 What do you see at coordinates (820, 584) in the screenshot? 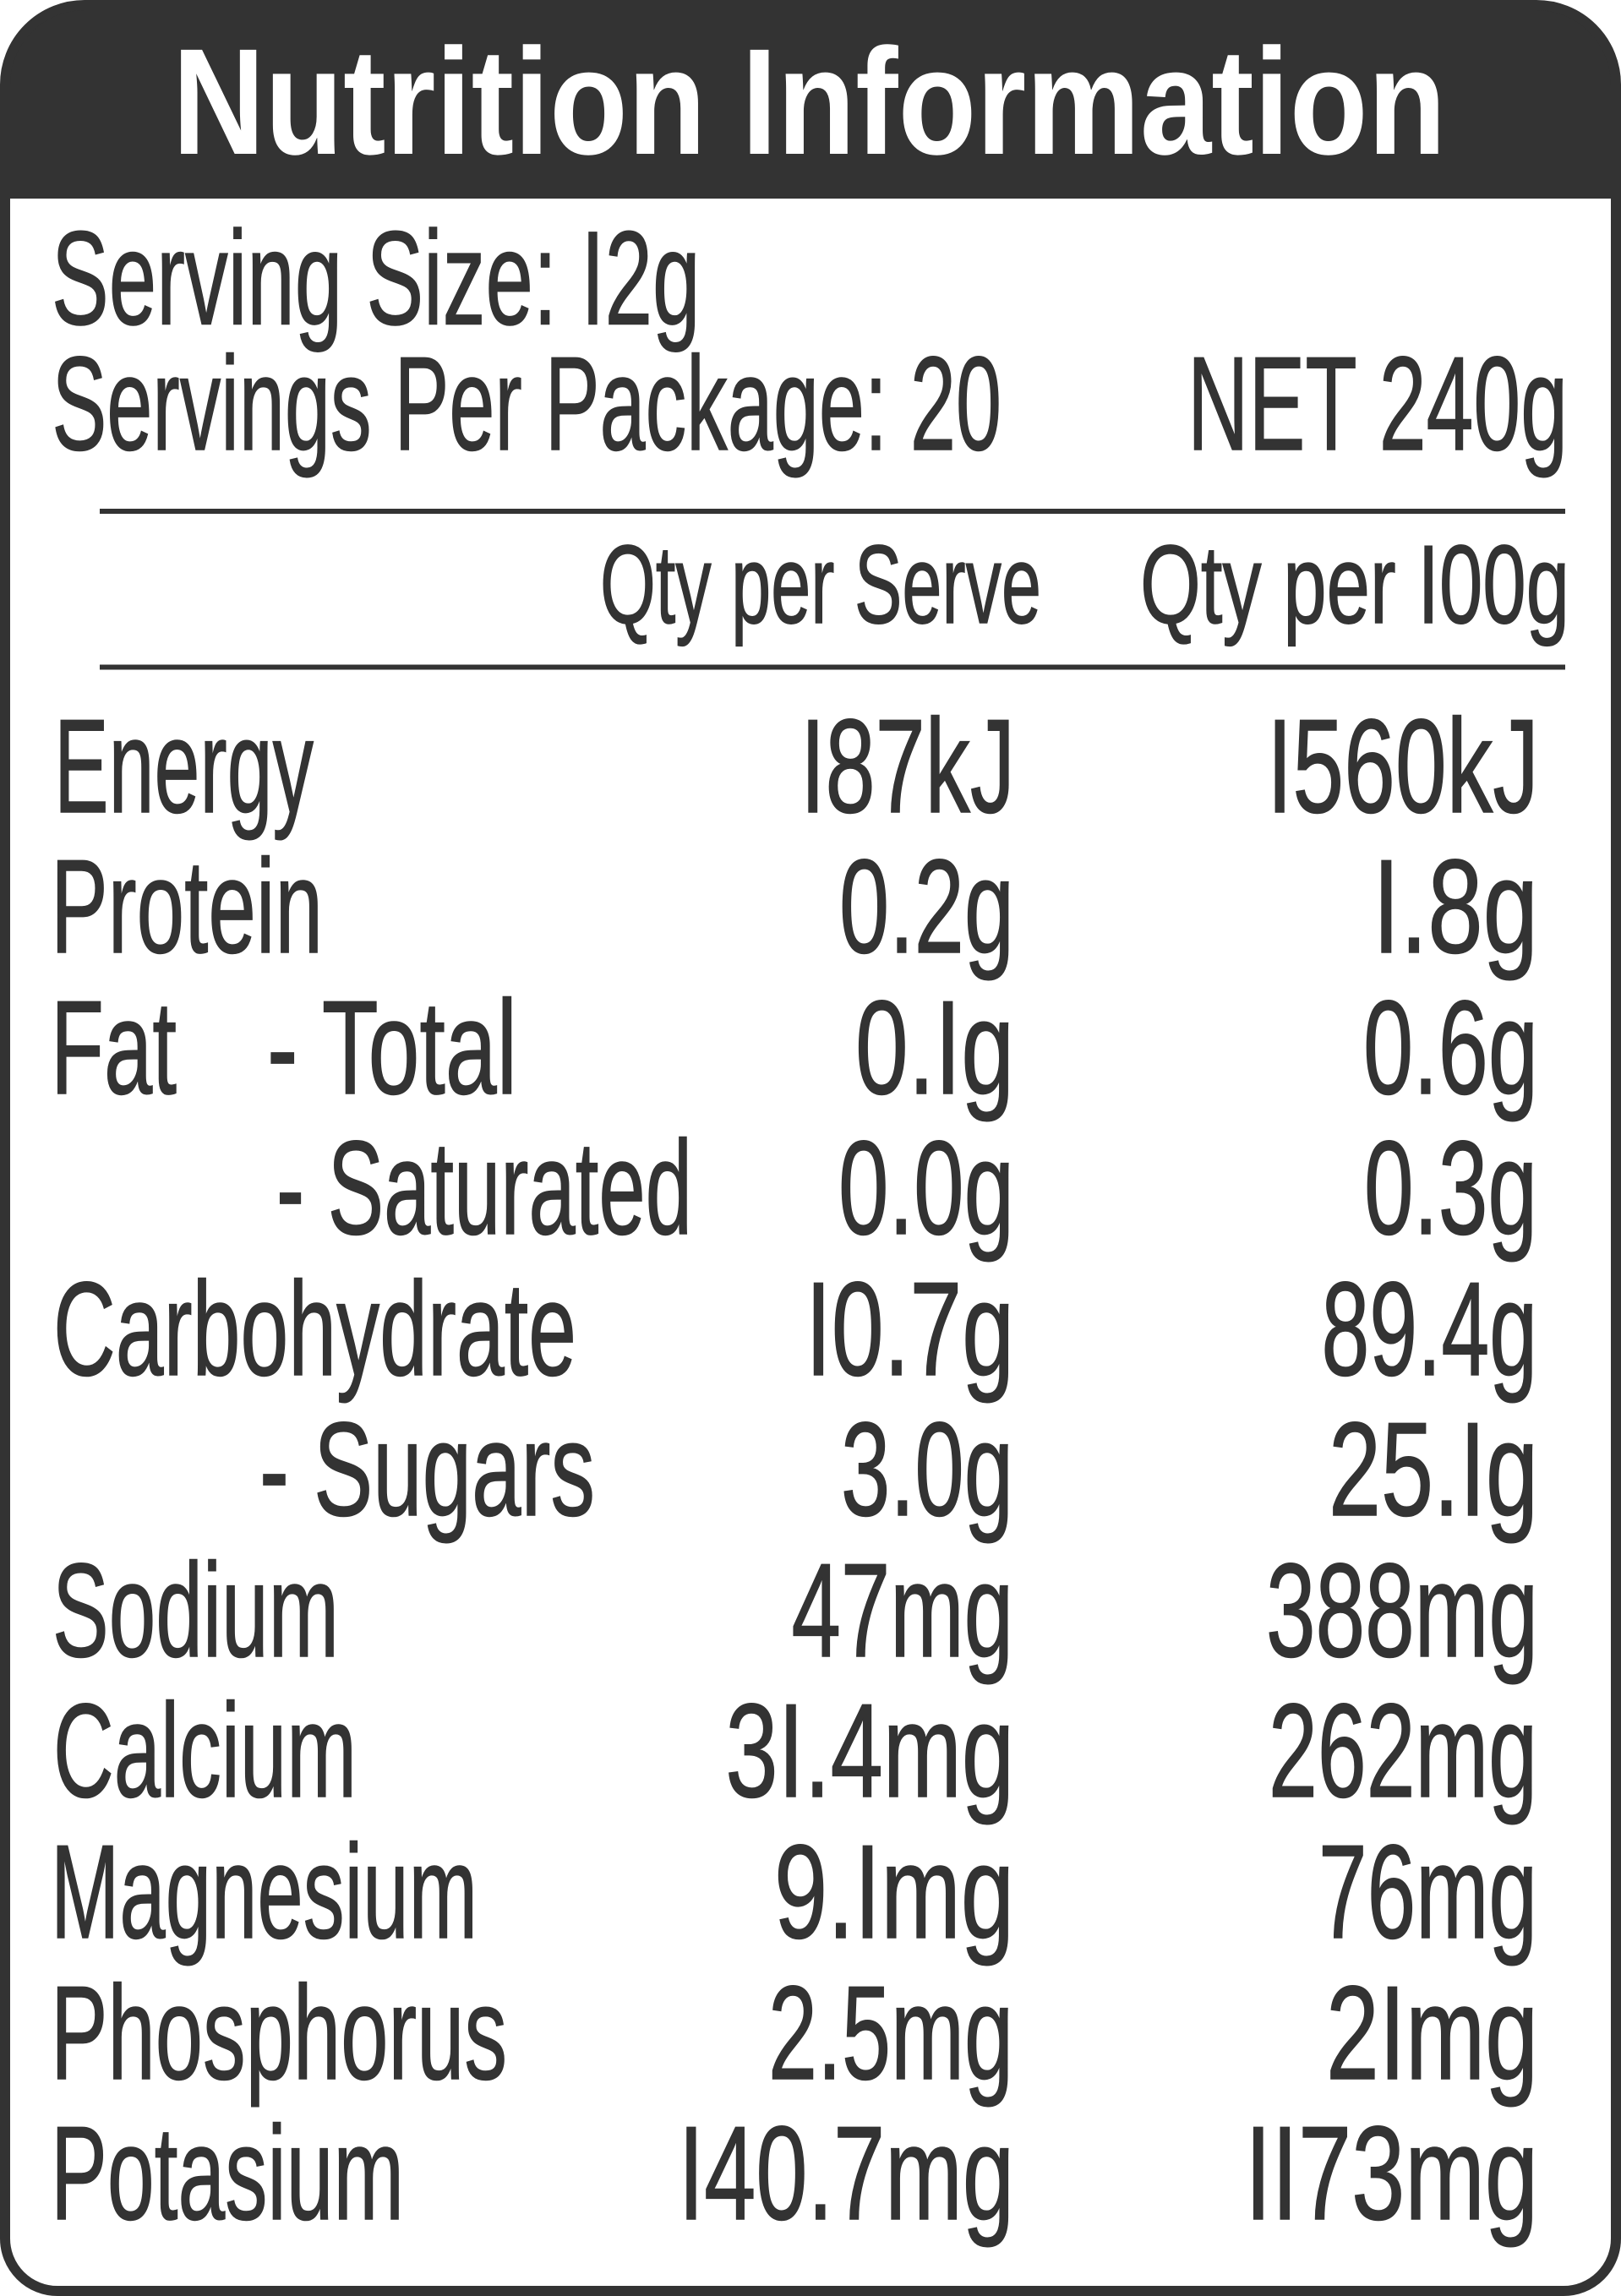
I see `svg-text: Qty per Serve` at bounding box center [820, 584].